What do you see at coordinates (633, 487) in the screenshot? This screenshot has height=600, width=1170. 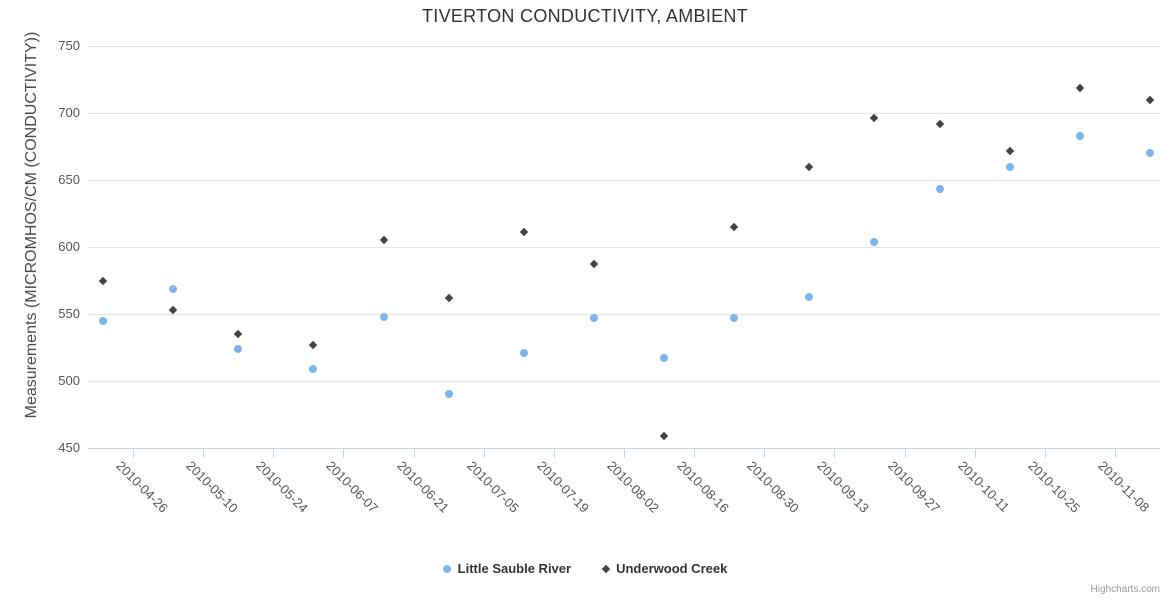 I see `x-tick-label: 2010-08-02` at bounding box center [633, 487].